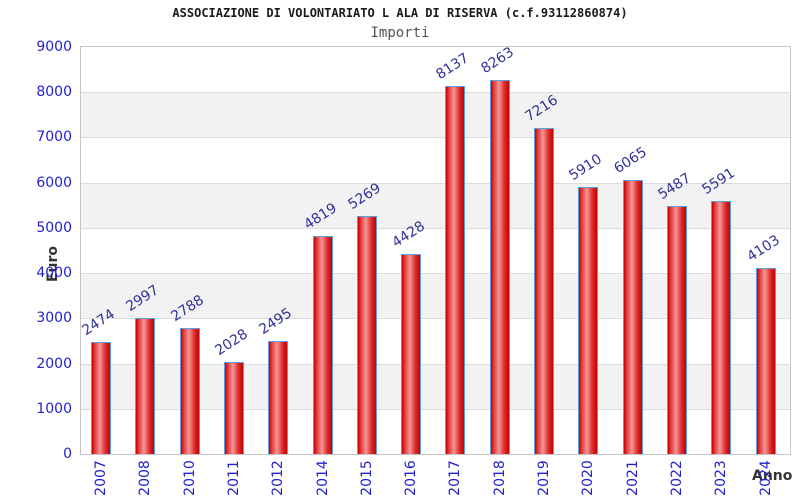 This screenshot has height=500, width=800. I want to click on y-tick-label: 4000, so click(54, 273).